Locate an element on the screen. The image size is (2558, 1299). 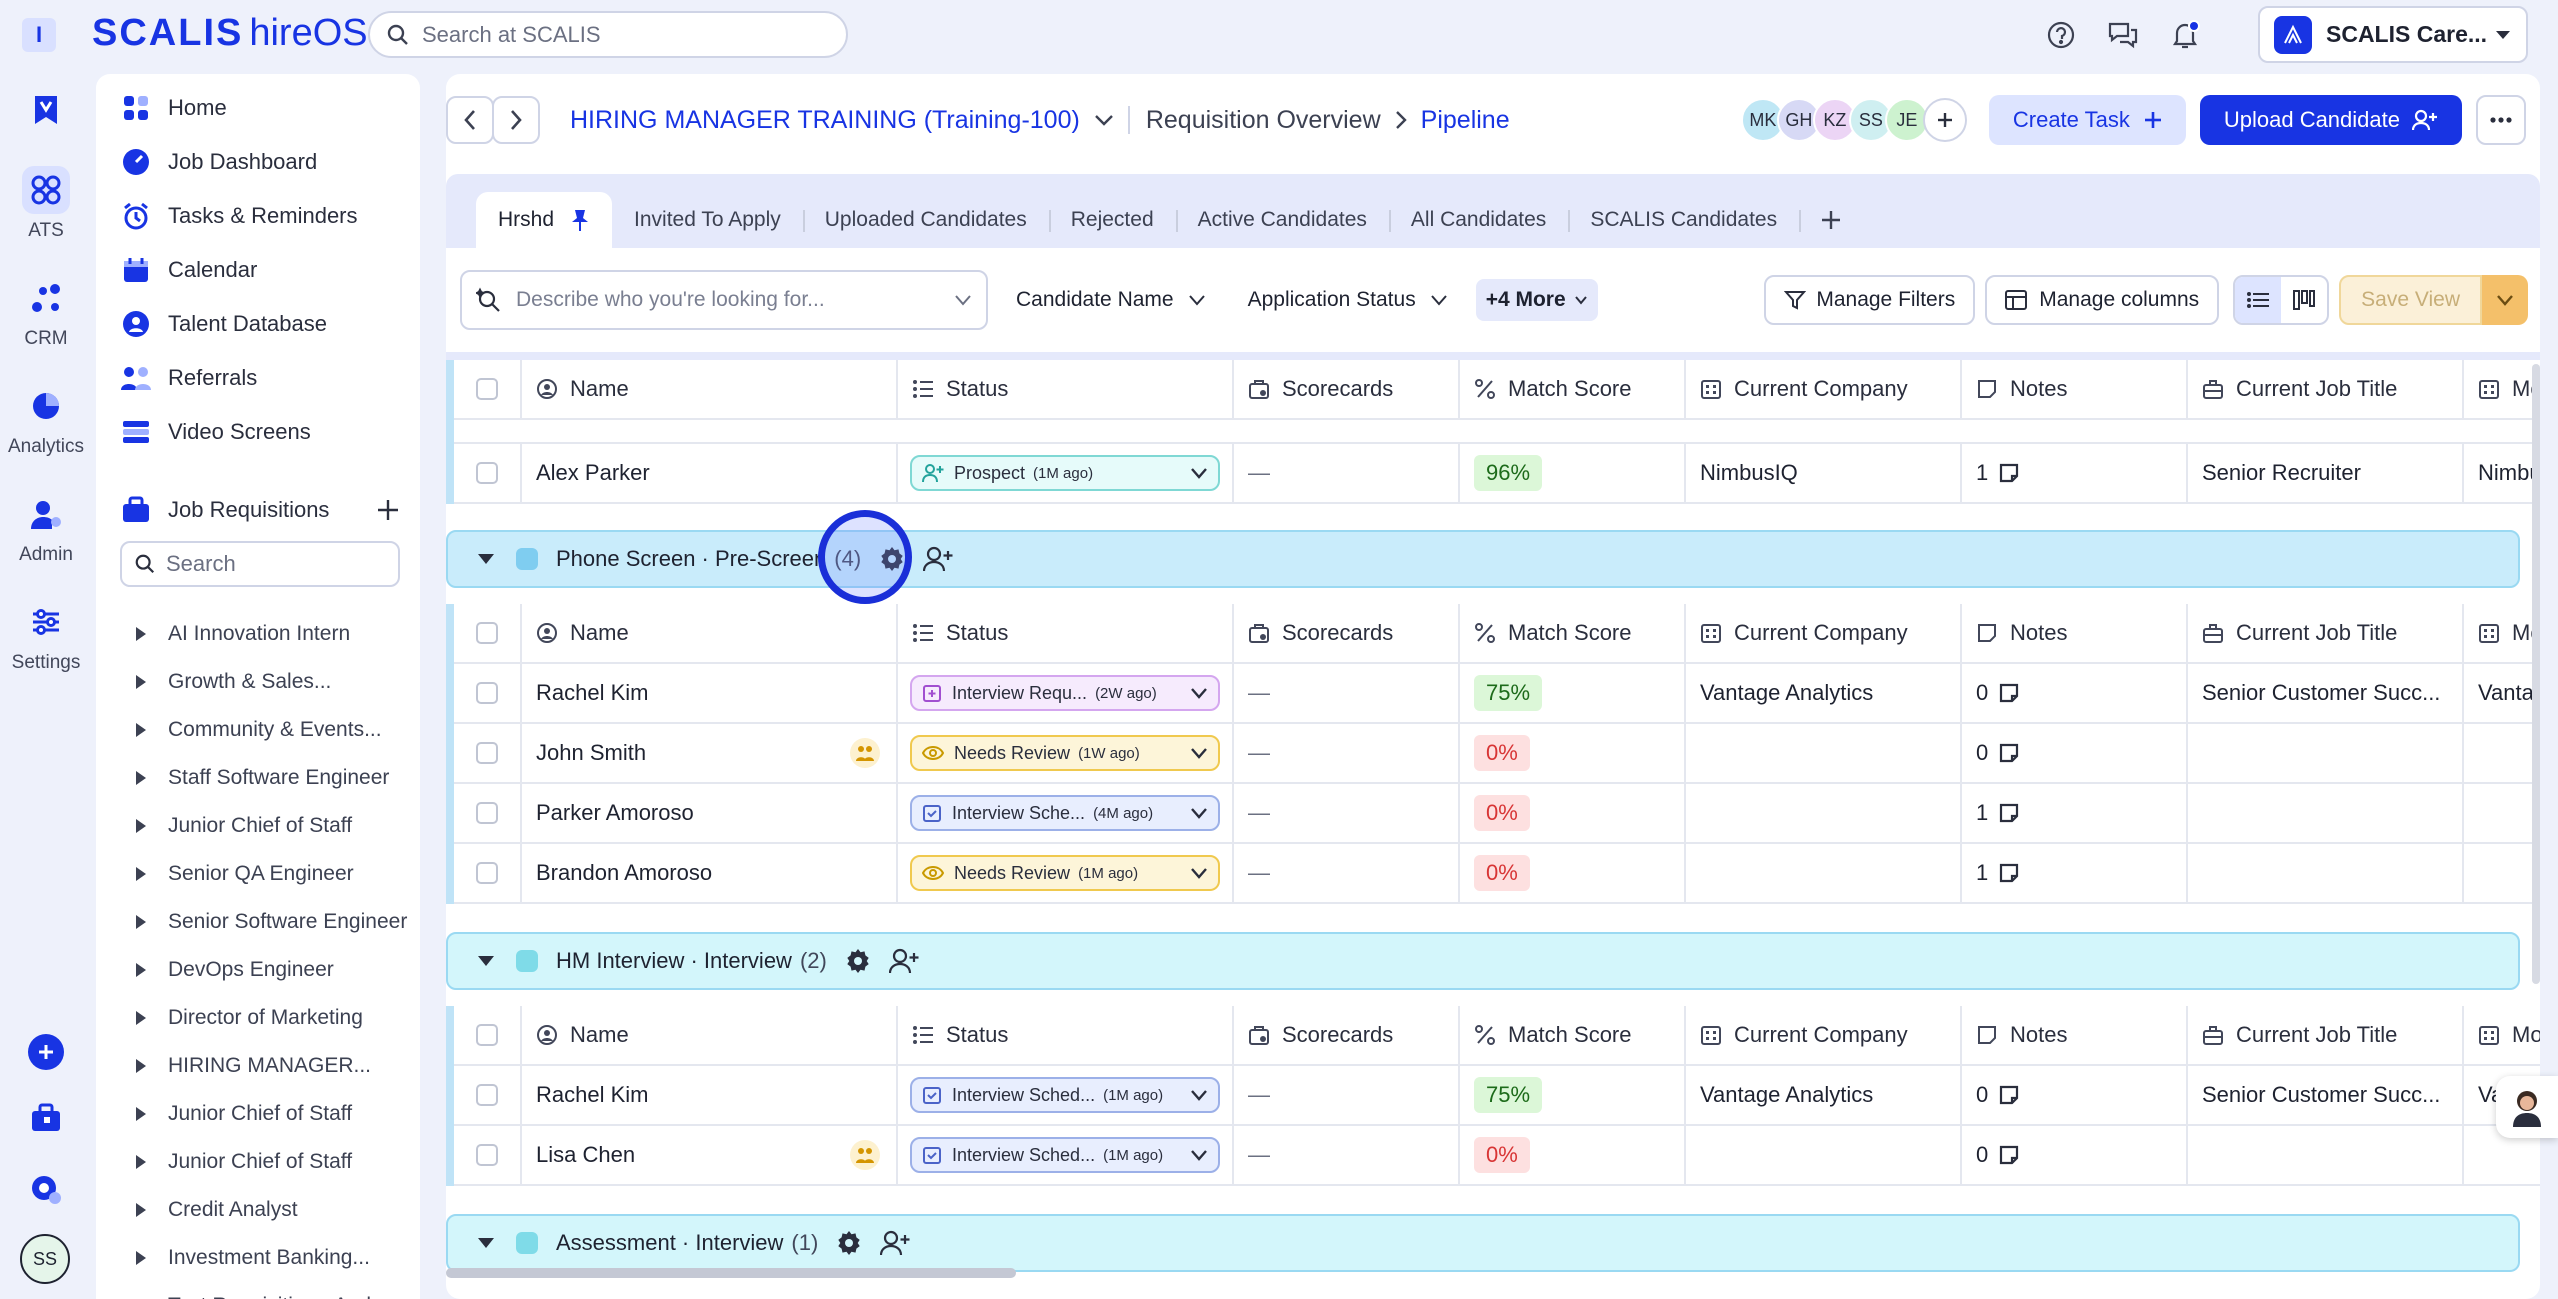
rail-ats: ATS is located at coordinates (46, 204).